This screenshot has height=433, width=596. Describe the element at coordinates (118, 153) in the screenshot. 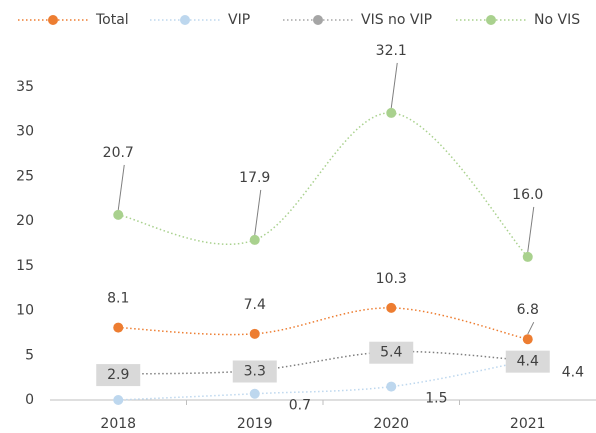

I see `data-label: 20.7` at that location.